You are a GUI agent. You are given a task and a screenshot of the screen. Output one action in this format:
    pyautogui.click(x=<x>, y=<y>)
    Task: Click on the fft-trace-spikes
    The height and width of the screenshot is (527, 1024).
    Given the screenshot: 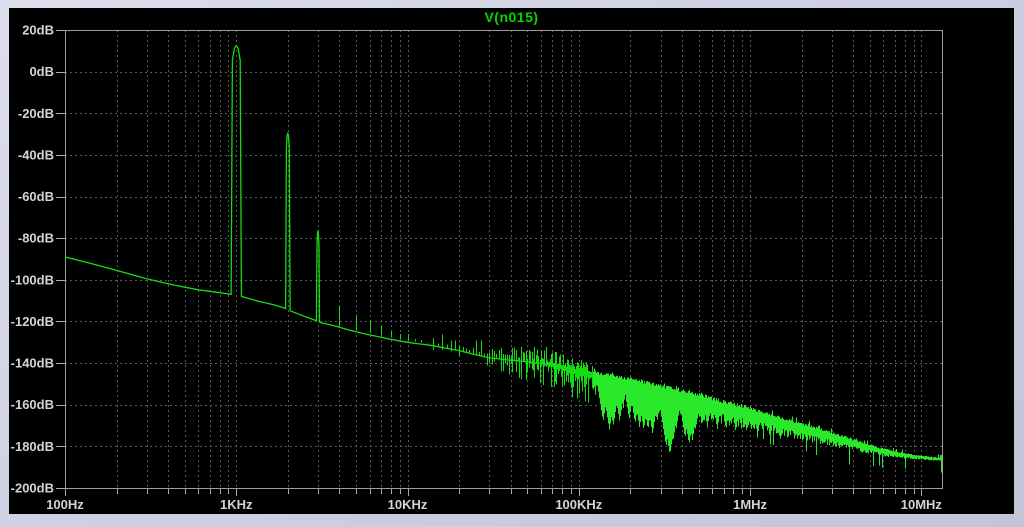 What is the action you would take?
    pyautogui.click(x=467, y=354)
    